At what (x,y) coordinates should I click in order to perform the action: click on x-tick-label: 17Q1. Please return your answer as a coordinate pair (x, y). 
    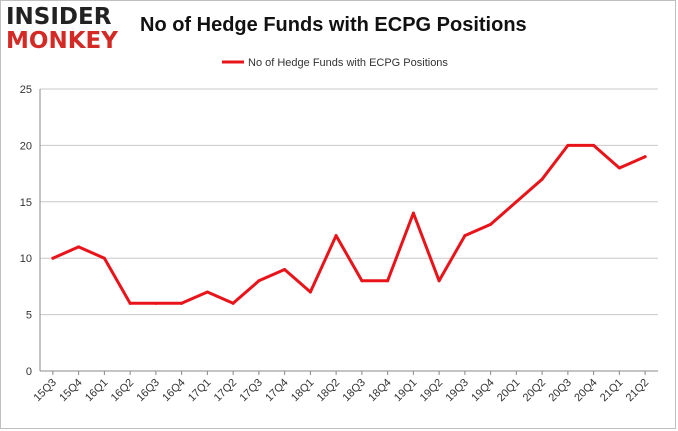
    Looking at the image, I should click on (200, 391).